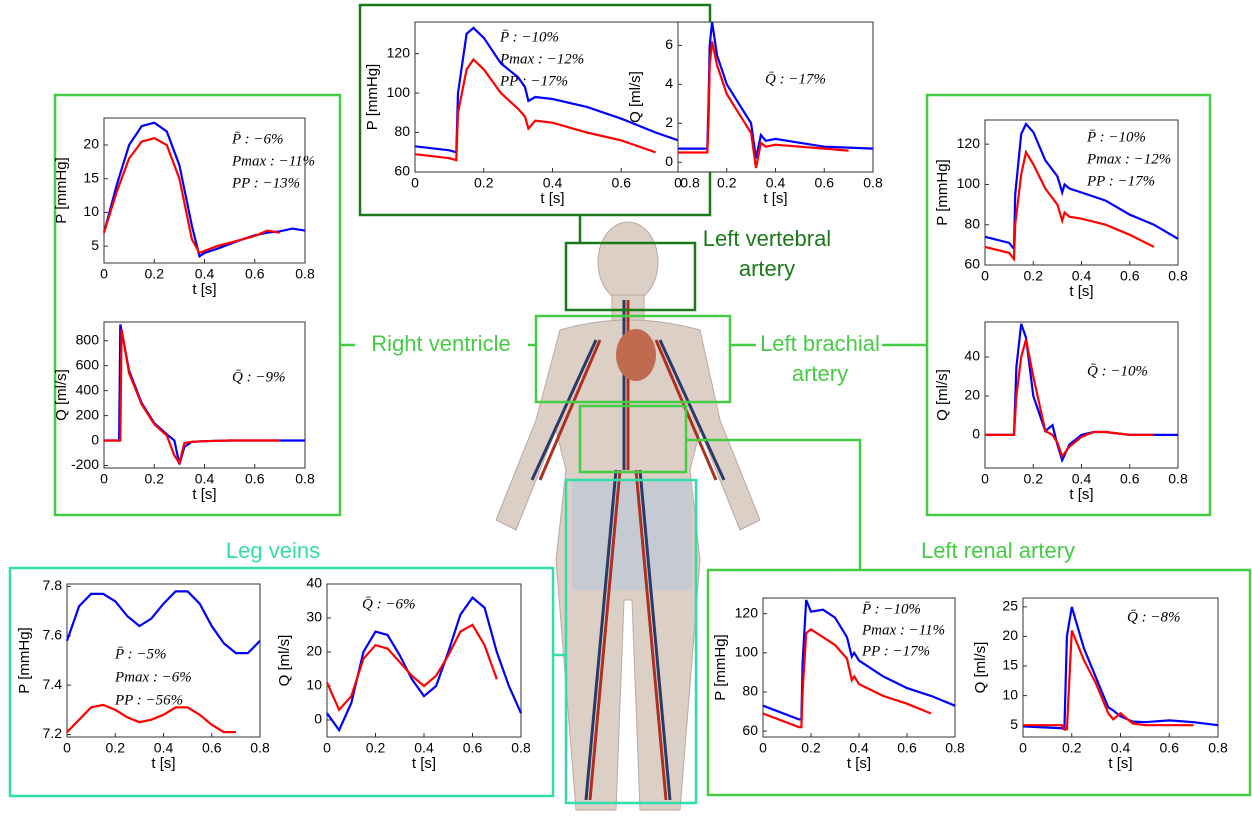 The image size is (1252, 828). I want to click on y-tick-label: 7.6, so click(53, 635).